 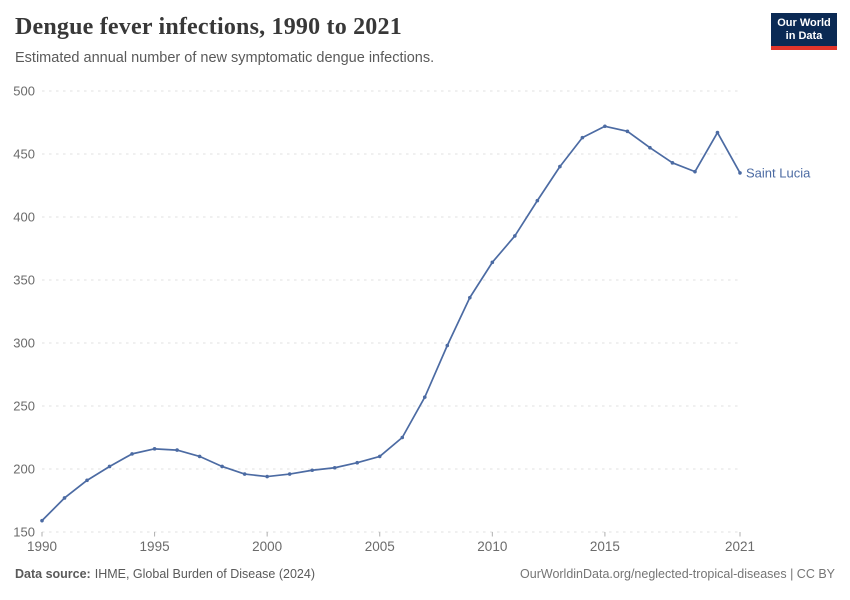 What do you see at coordinates (204, 574) in the screenshot?
I see `data-source-text: IHME, Global Burden of Disease (2024)` at bounding box center [204, 574].